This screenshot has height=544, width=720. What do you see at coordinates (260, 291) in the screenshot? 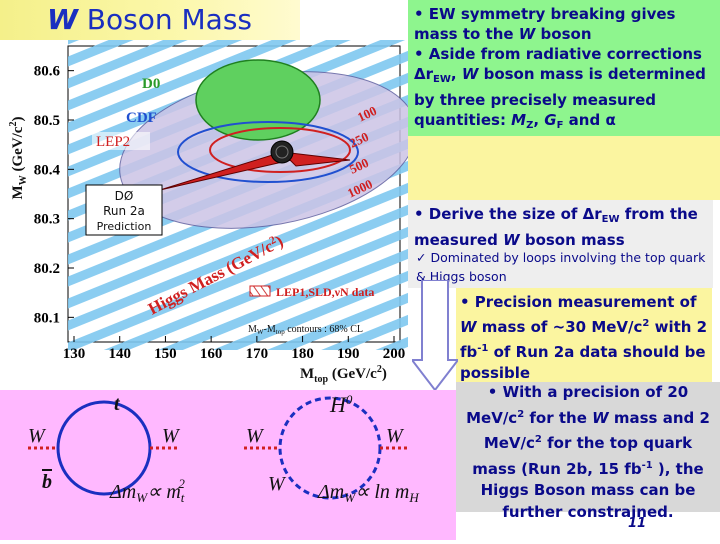
I see `lep1-legend-swatch` at bounding box center [260, 291].